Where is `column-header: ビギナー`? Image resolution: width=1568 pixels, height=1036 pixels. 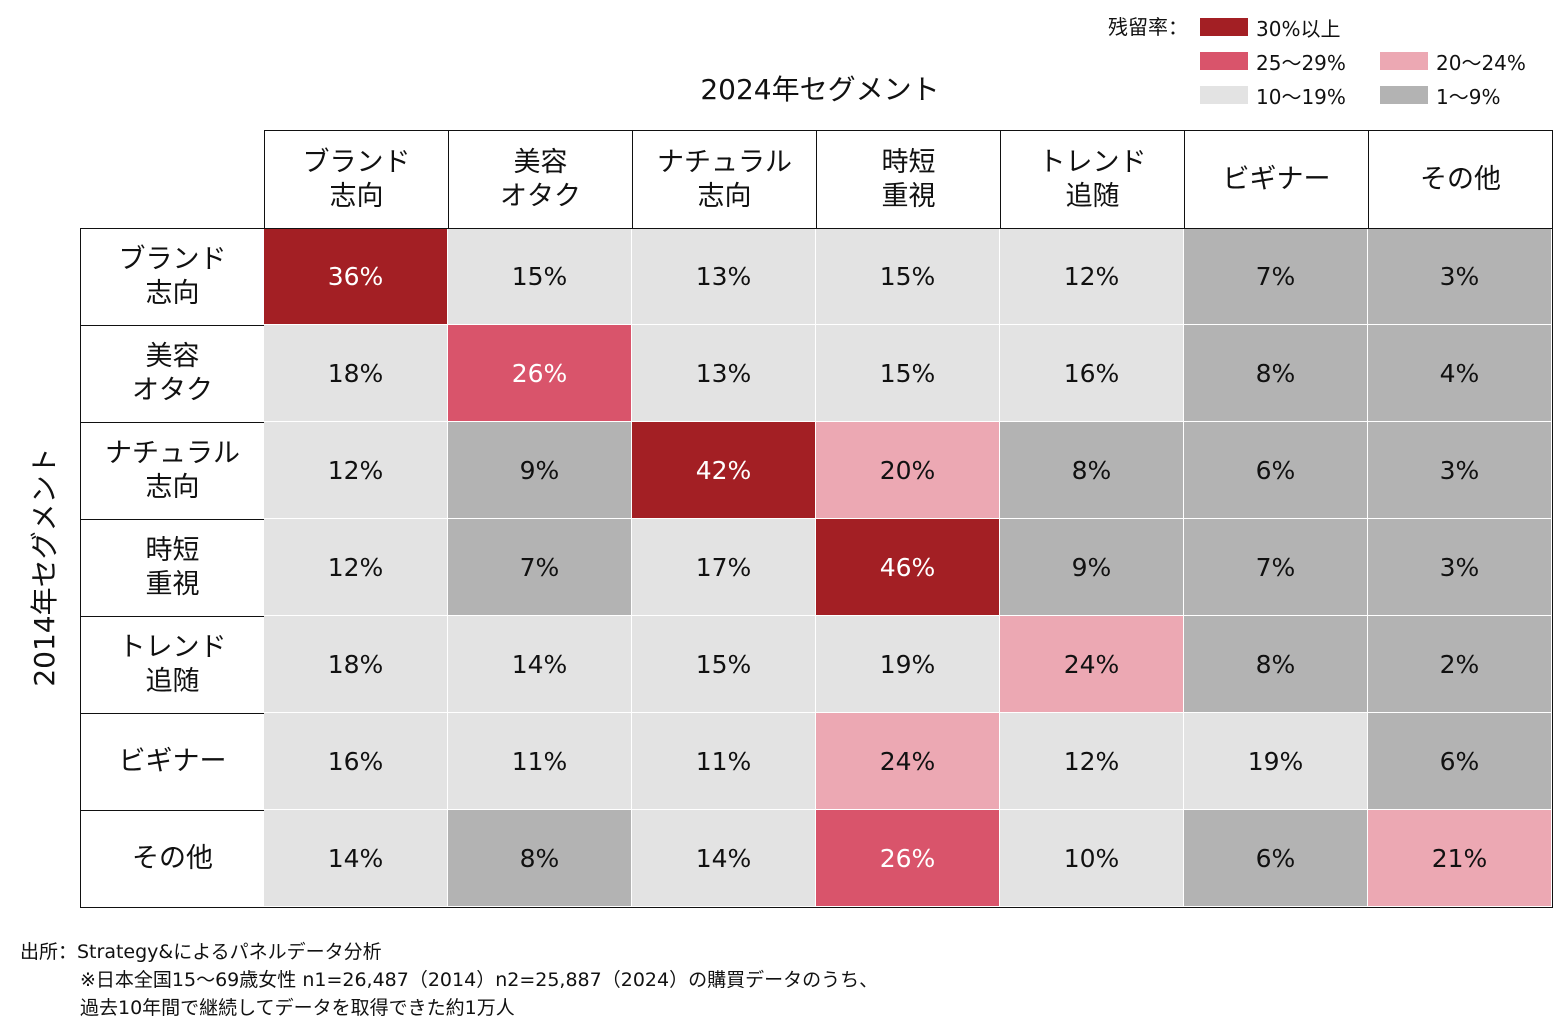 column-header: ビギナー is located at coordinates (1276, 179).